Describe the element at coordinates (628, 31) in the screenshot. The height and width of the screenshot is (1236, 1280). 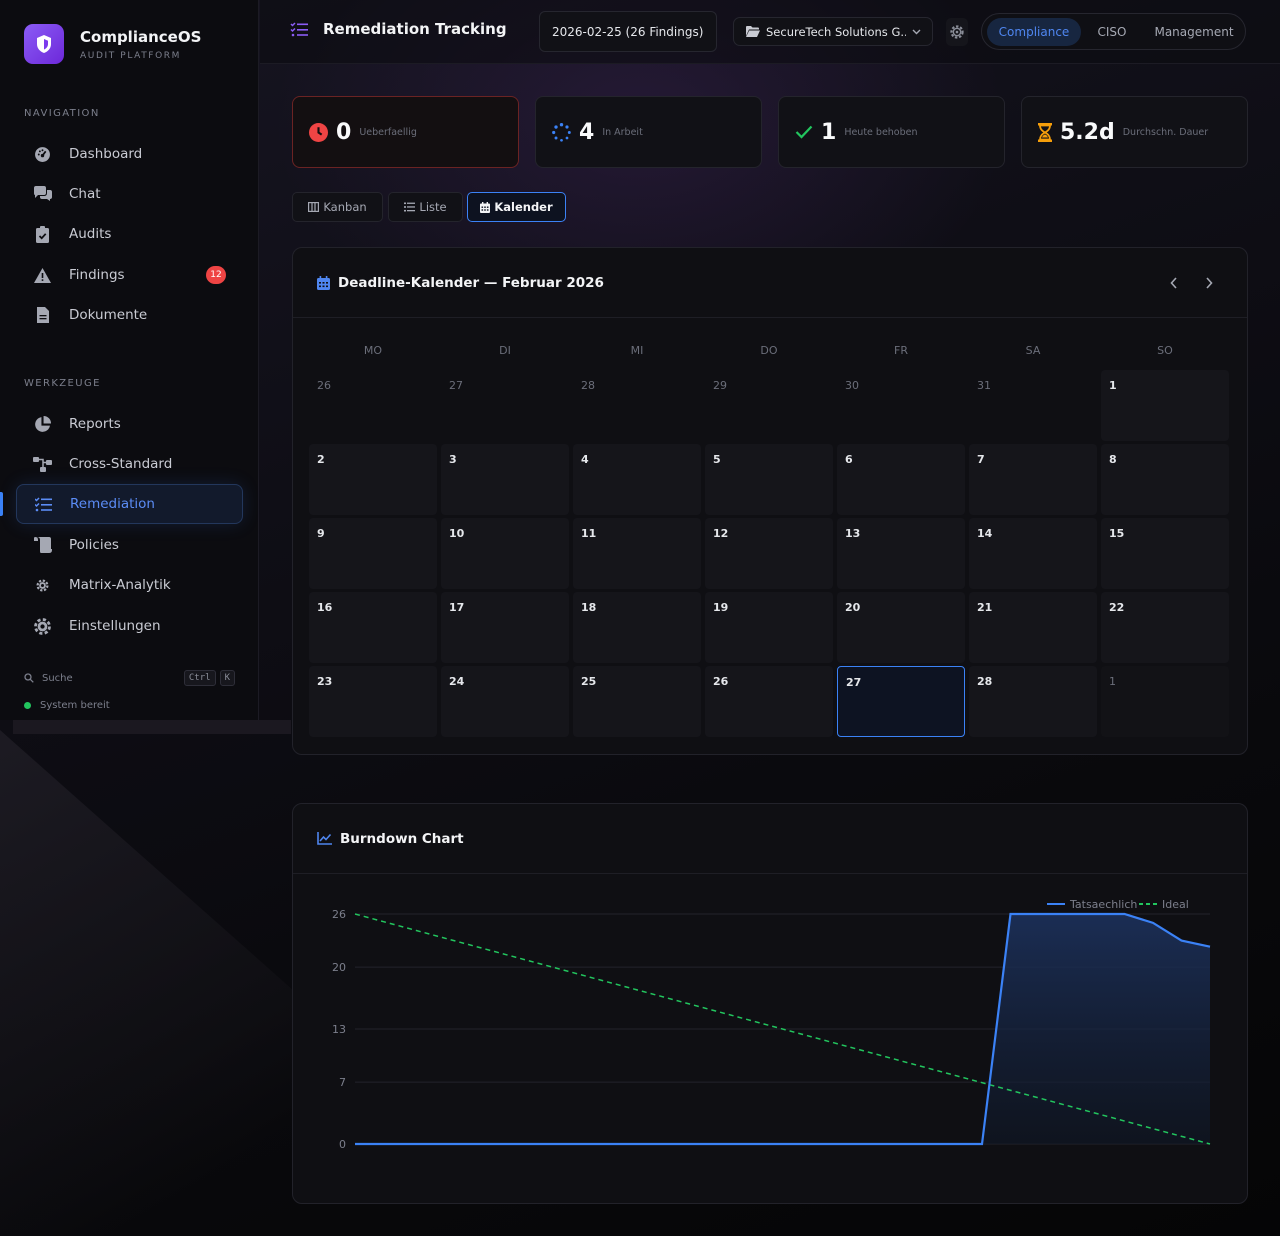
I see `snapshot-date-select: 2026-02-25 (26 Findings)` at that location.